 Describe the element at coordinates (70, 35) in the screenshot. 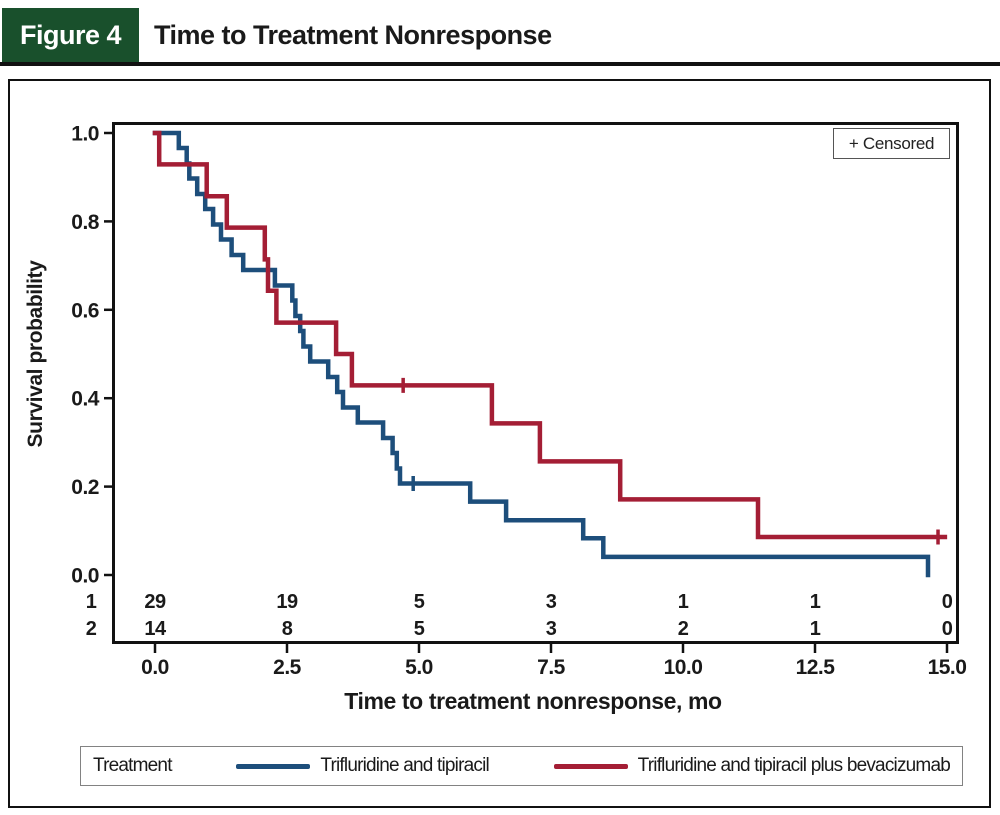

I see `figure-badge: Figure 4` at that location.